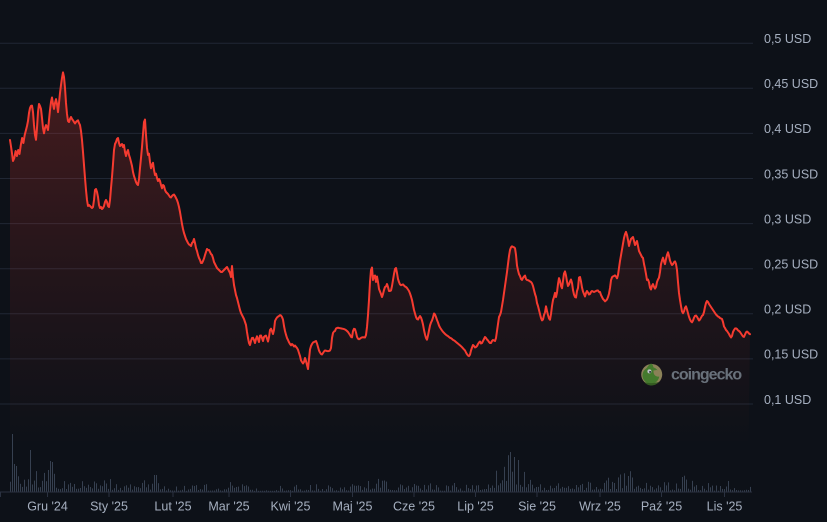  I want to click on svg-text: Wrz '25, so click(600, 507).